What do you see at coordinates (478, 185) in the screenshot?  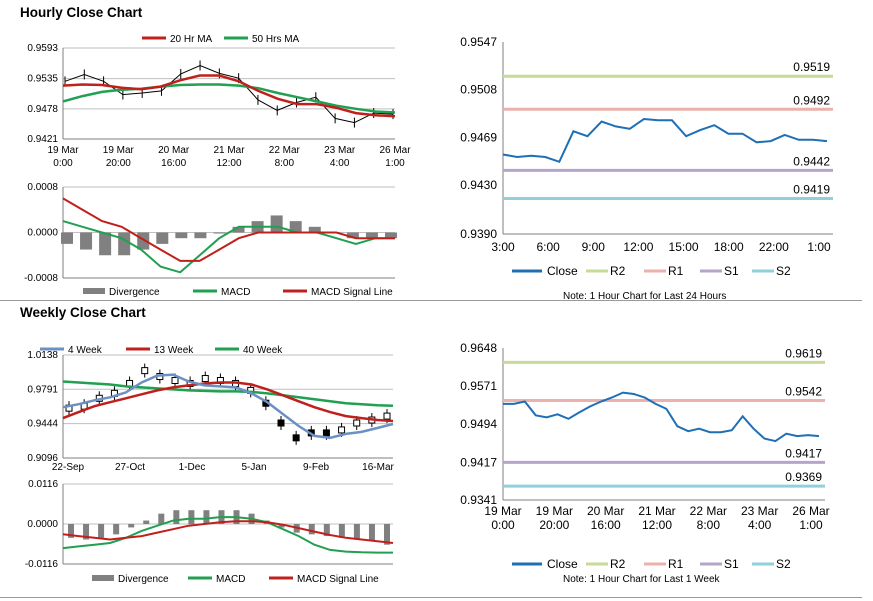 I see `hourly-levels-ytick: 0.9430` at bounding box center [478, 185].